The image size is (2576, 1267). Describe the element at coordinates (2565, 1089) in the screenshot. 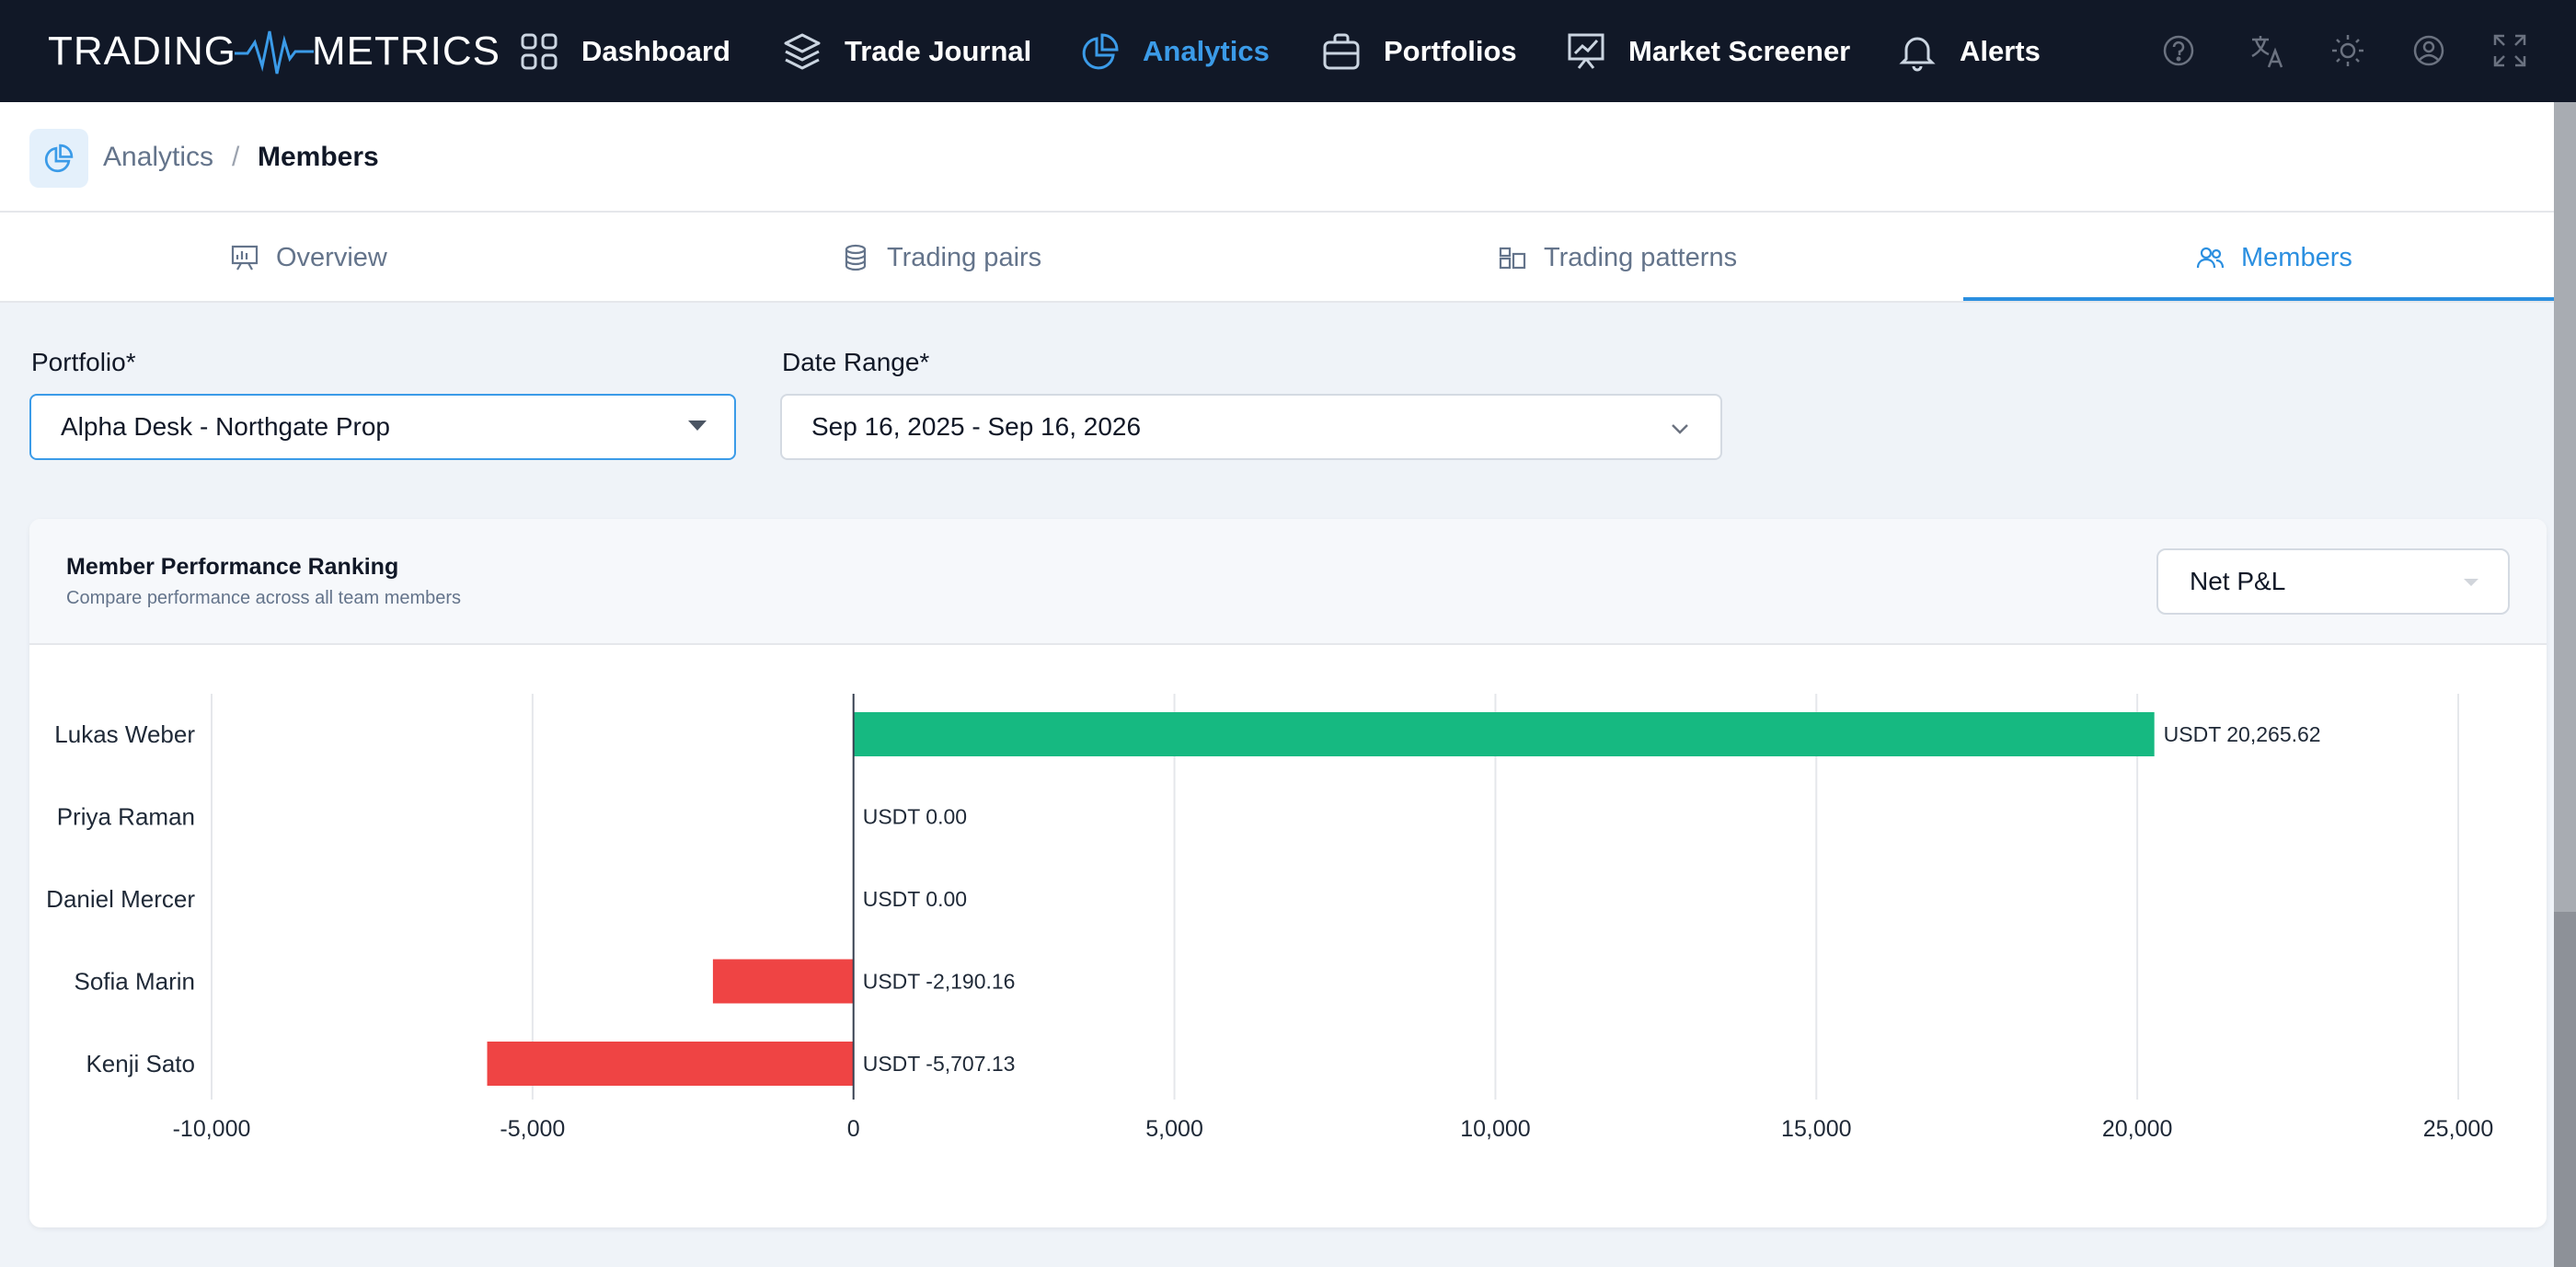

I see `scrollbar-lower-track` at that location.